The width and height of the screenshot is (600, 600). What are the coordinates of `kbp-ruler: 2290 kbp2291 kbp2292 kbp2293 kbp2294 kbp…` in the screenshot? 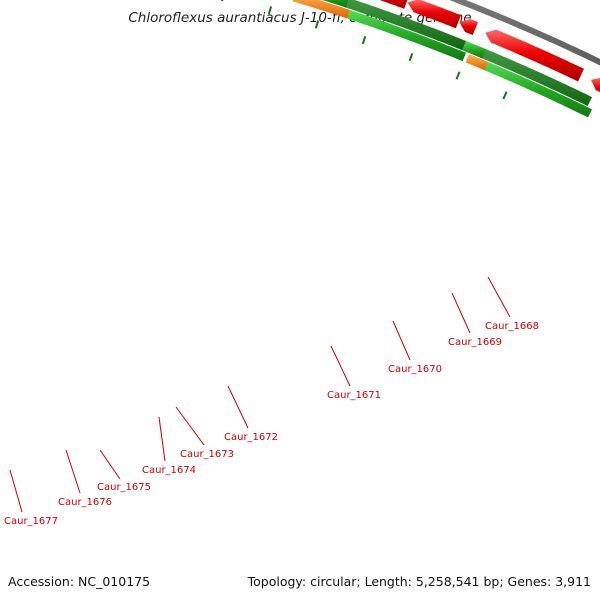 It's located at (364, 50).